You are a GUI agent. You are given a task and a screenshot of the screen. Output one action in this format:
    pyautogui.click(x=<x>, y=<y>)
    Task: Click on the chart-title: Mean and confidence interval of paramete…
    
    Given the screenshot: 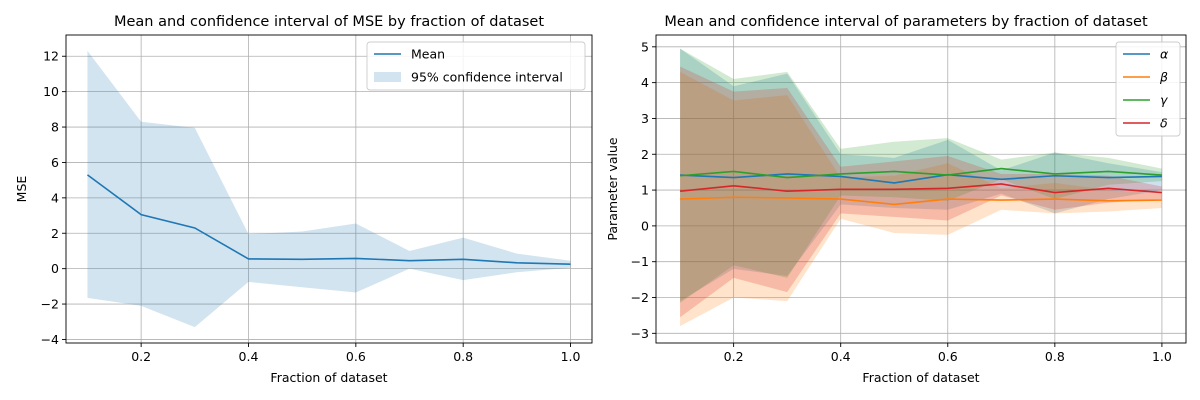 What is the action you would take?
    pyautogui.click(x=906, y=22)
    